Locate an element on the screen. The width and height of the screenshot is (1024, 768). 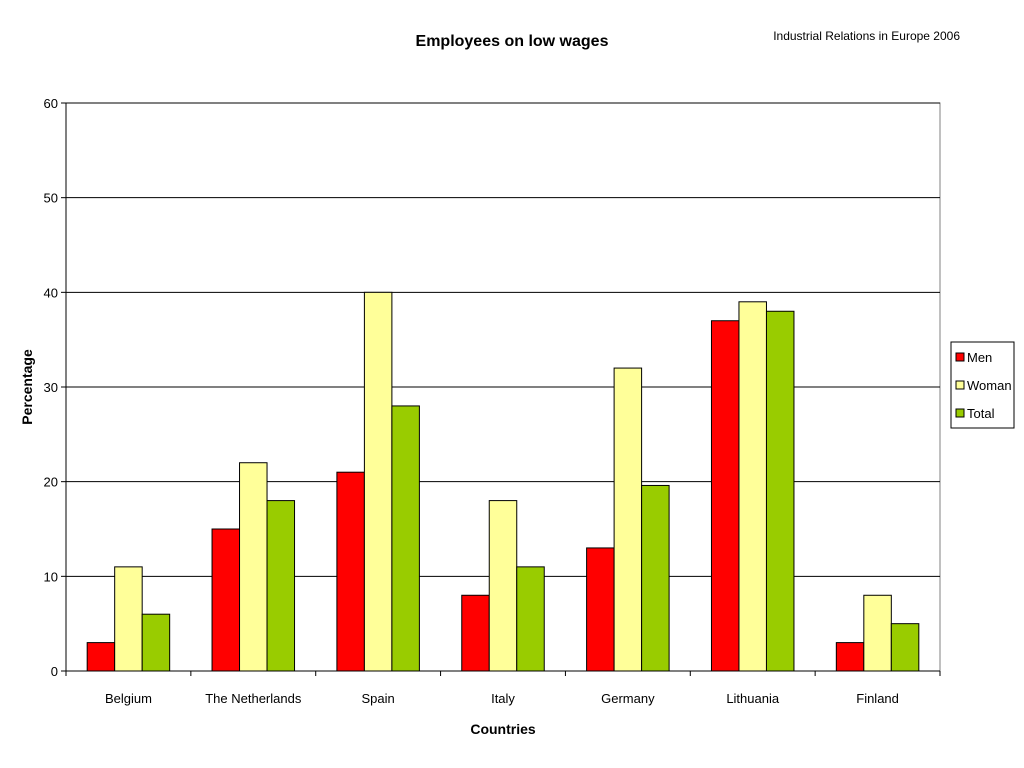
bar-woman-germany is located at coordinates (628, 519).